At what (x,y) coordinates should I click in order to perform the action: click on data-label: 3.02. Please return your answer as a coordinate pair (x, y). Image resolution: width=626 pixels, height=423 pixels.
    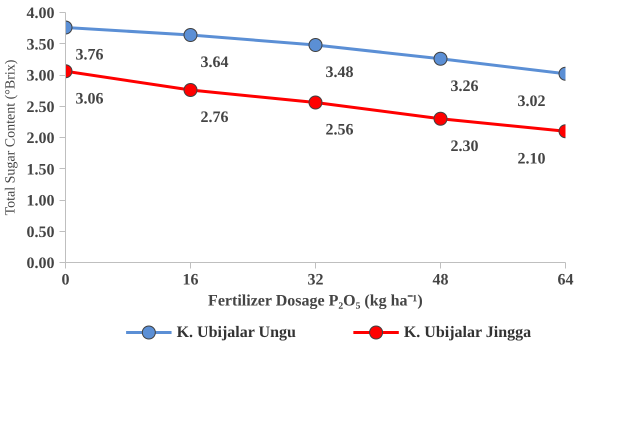
    Looking at the image, I should click on (532, 101).